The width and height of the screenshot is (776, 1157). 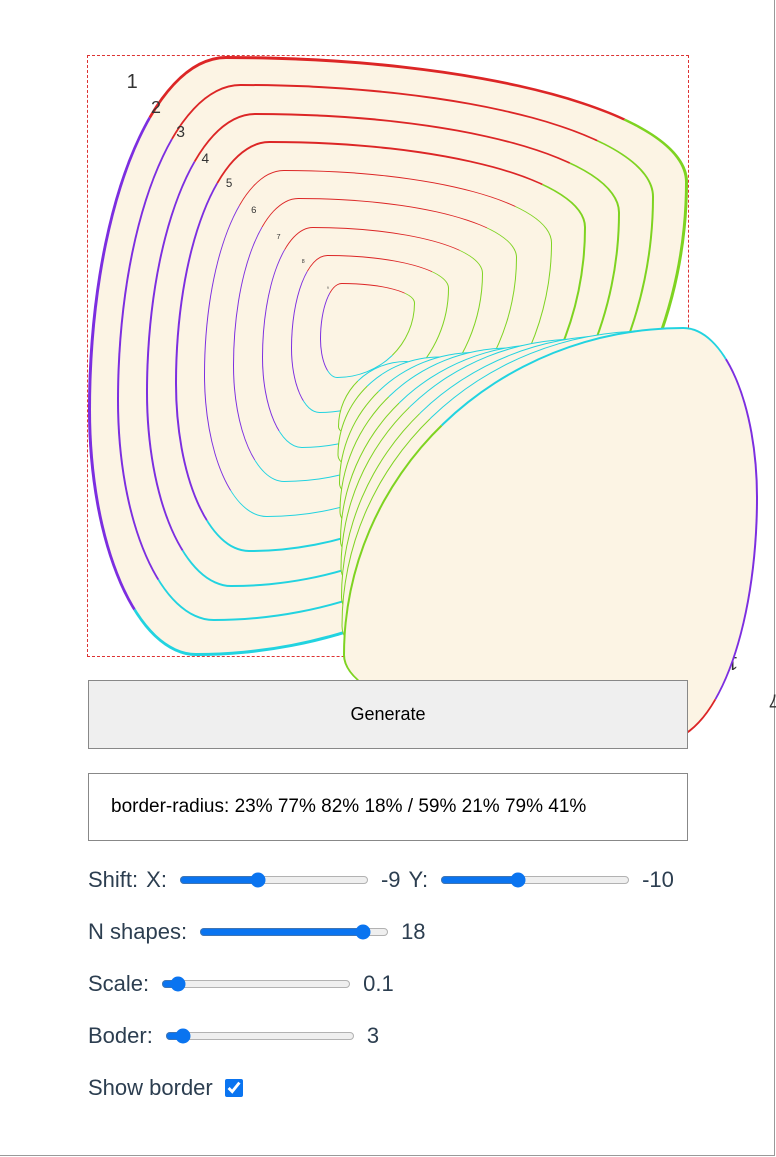 I want to click on border-row: Boder: 3, so click(x=233, y=1036).